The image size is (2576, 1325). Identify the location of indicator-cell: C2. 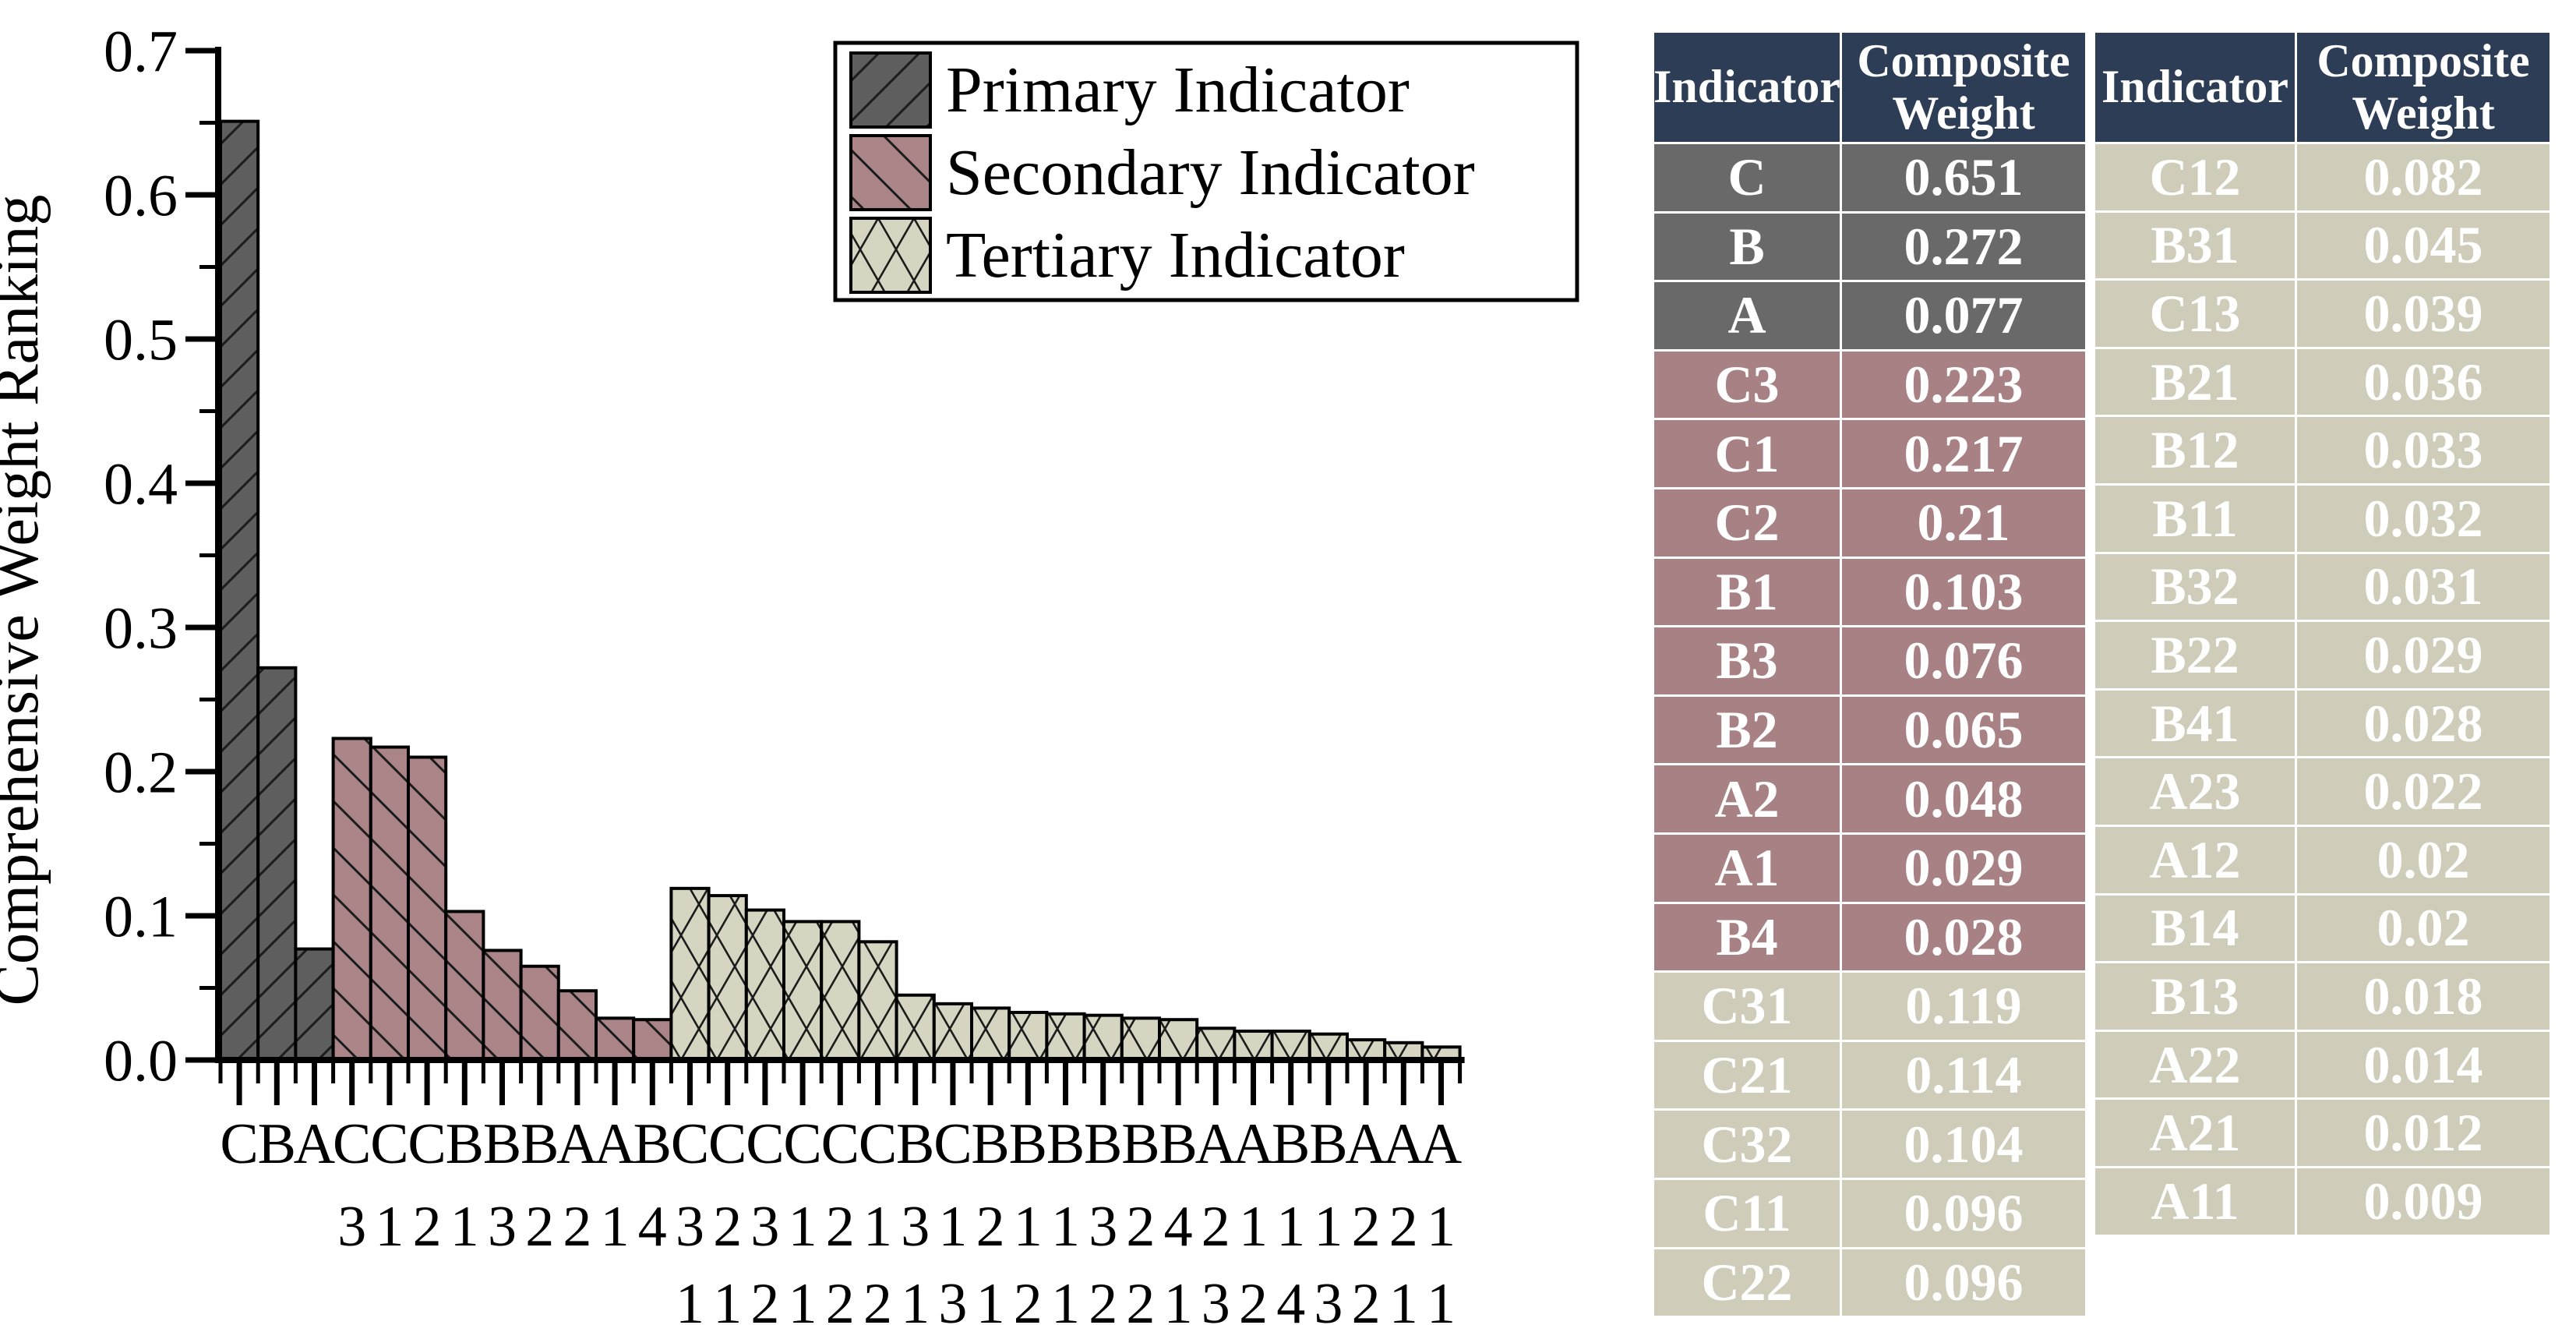
(1747, 522).